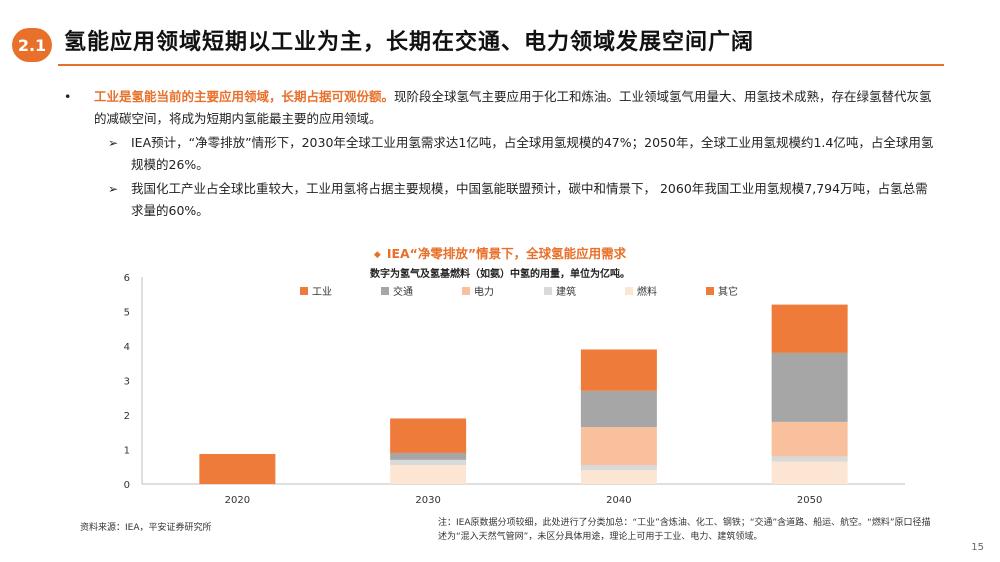 Image resolution: width=1000 pixels, height=562 pixels. What do you see at coordinates (127, 347) in the screenshot?
I see `y-tick-label: 4` at bounding box center [127, 347].